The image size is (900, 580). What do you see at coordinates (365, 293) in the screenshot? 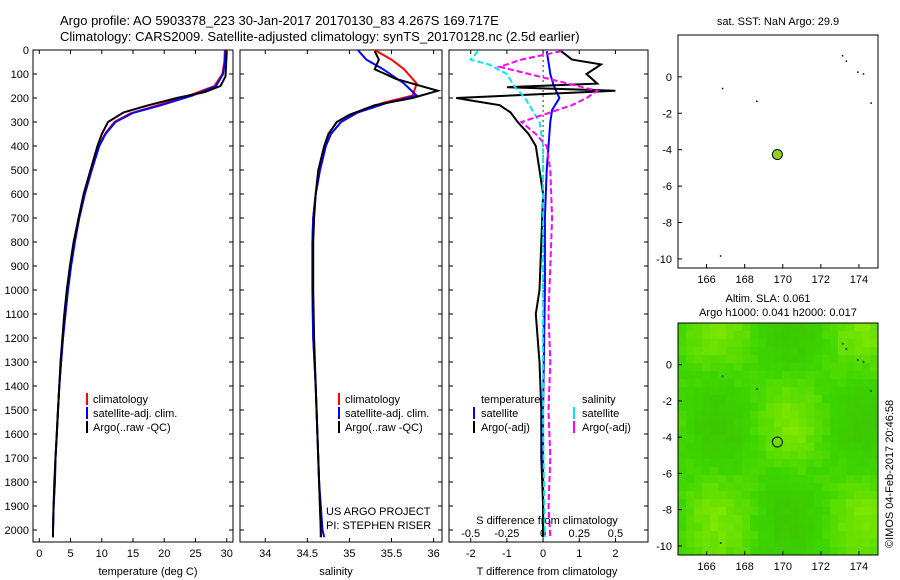
I see `series-line` at bounding box center [365, 293].